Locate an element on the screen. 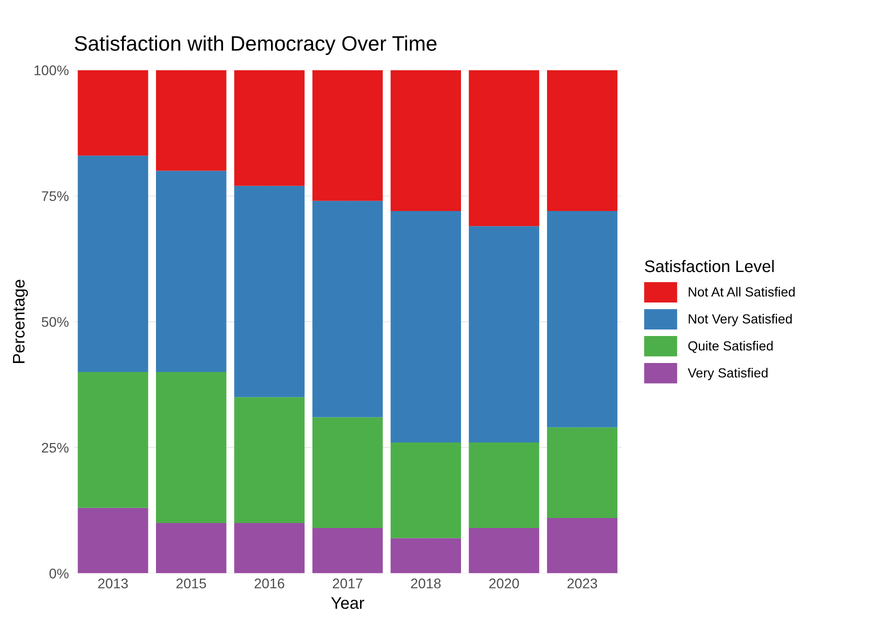  y-tick-label: 75% is located at coordinates (55, 196).